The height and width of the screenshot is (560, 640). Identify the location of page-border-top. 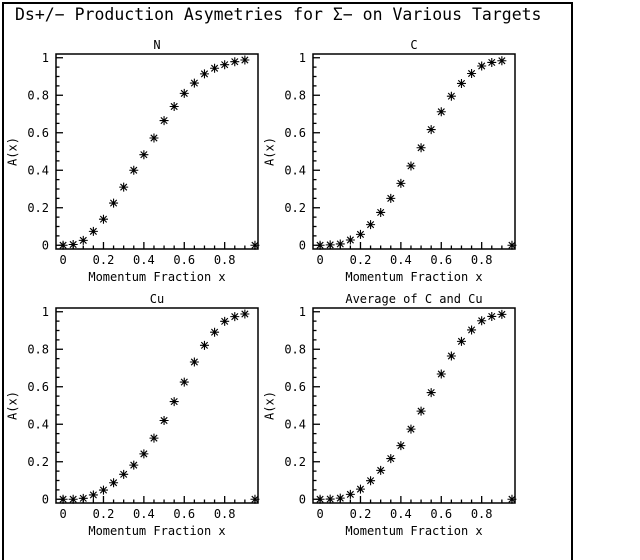
(287, 3).